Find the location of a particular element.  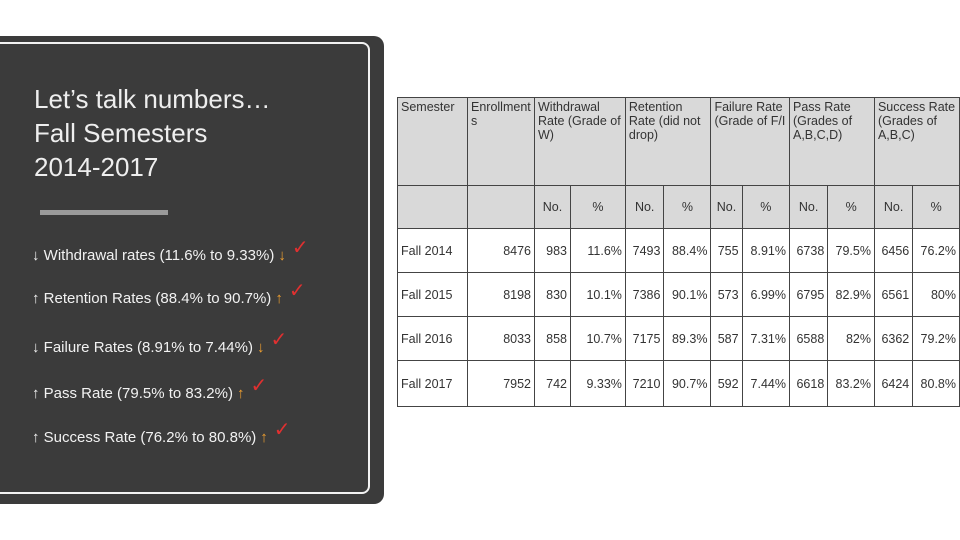

table-cell: 6362 is located at coordinates (893, 338).